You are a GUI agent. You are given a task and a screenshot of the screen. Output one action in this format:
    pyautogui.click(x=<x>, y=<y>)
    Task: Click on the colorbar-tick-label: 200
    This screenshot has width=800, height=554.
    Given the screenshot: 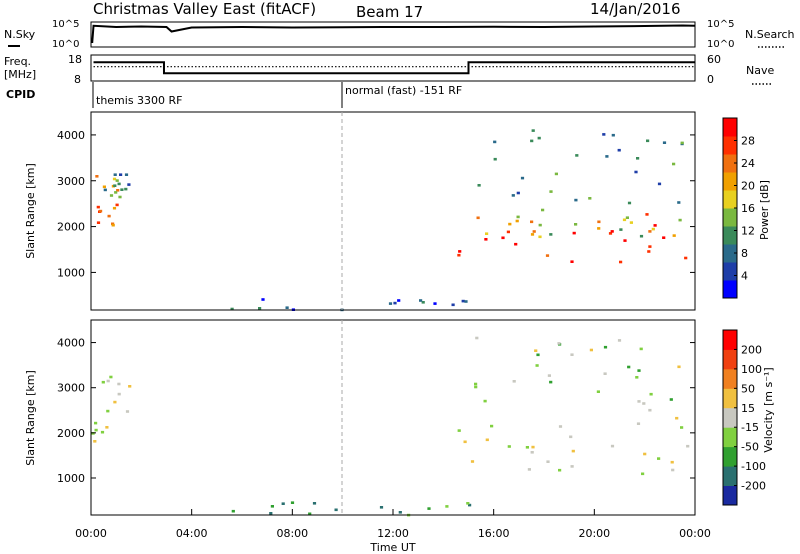 What is the action you would take?
    pyautogui.click(x=751, y=349)
    